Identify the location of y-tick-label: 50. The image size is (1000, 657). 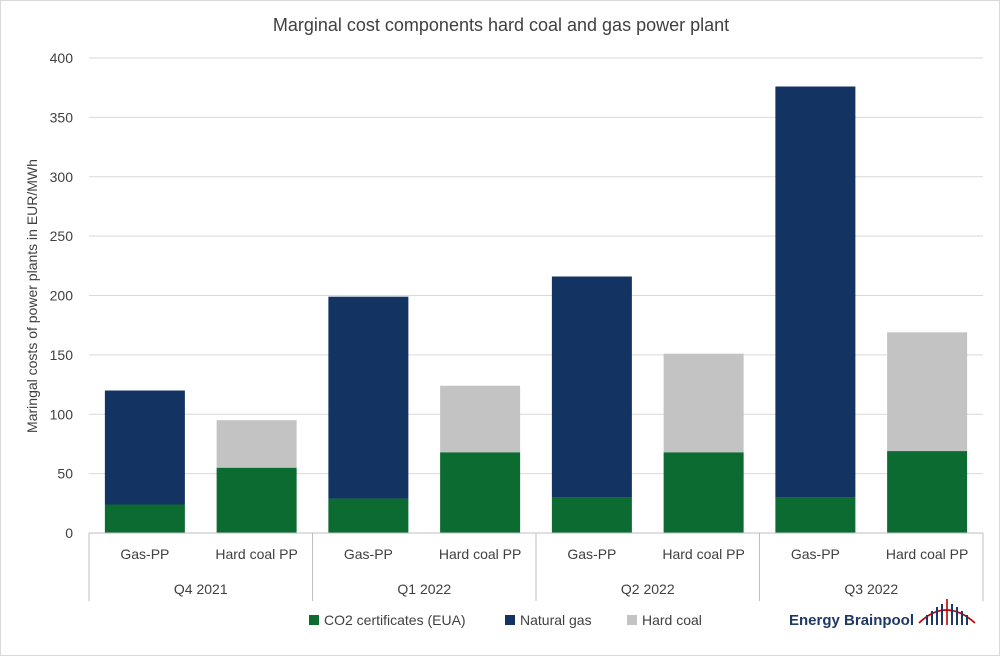
(65, 474).